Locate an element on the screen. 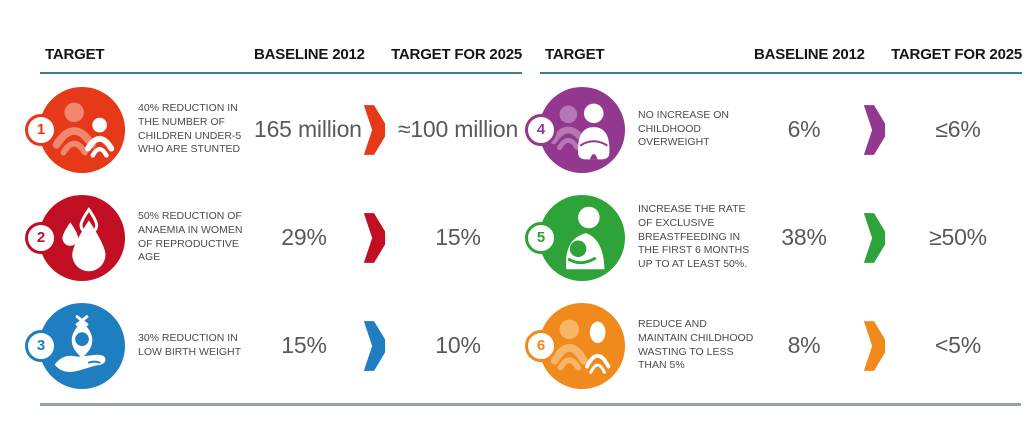 This screenshot has width=1032, height=444. target-icon-cell: 4 is located at coordinates (581, 130).